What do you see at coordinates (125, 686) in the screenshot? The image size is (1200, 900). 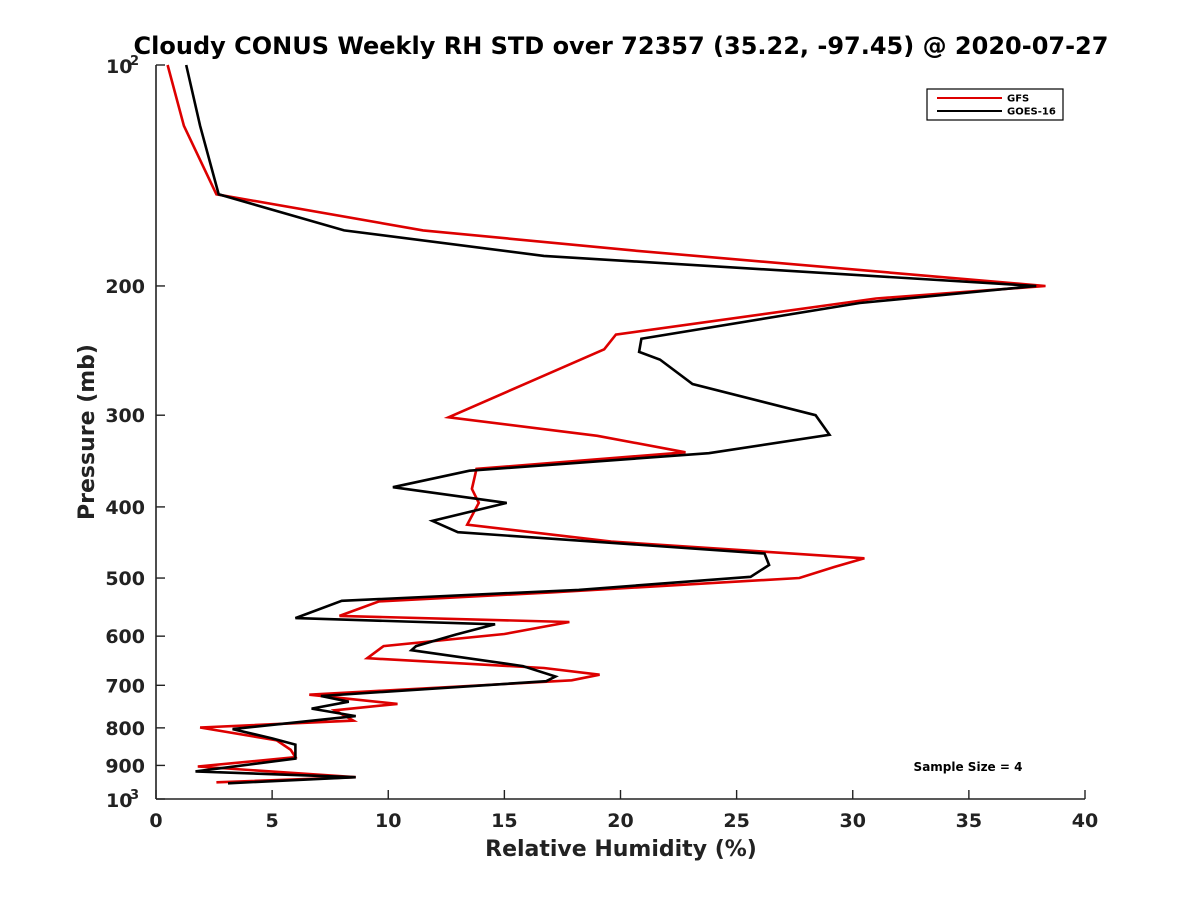 I see `y-tick-label: 700` at bounding box center [125, 686].